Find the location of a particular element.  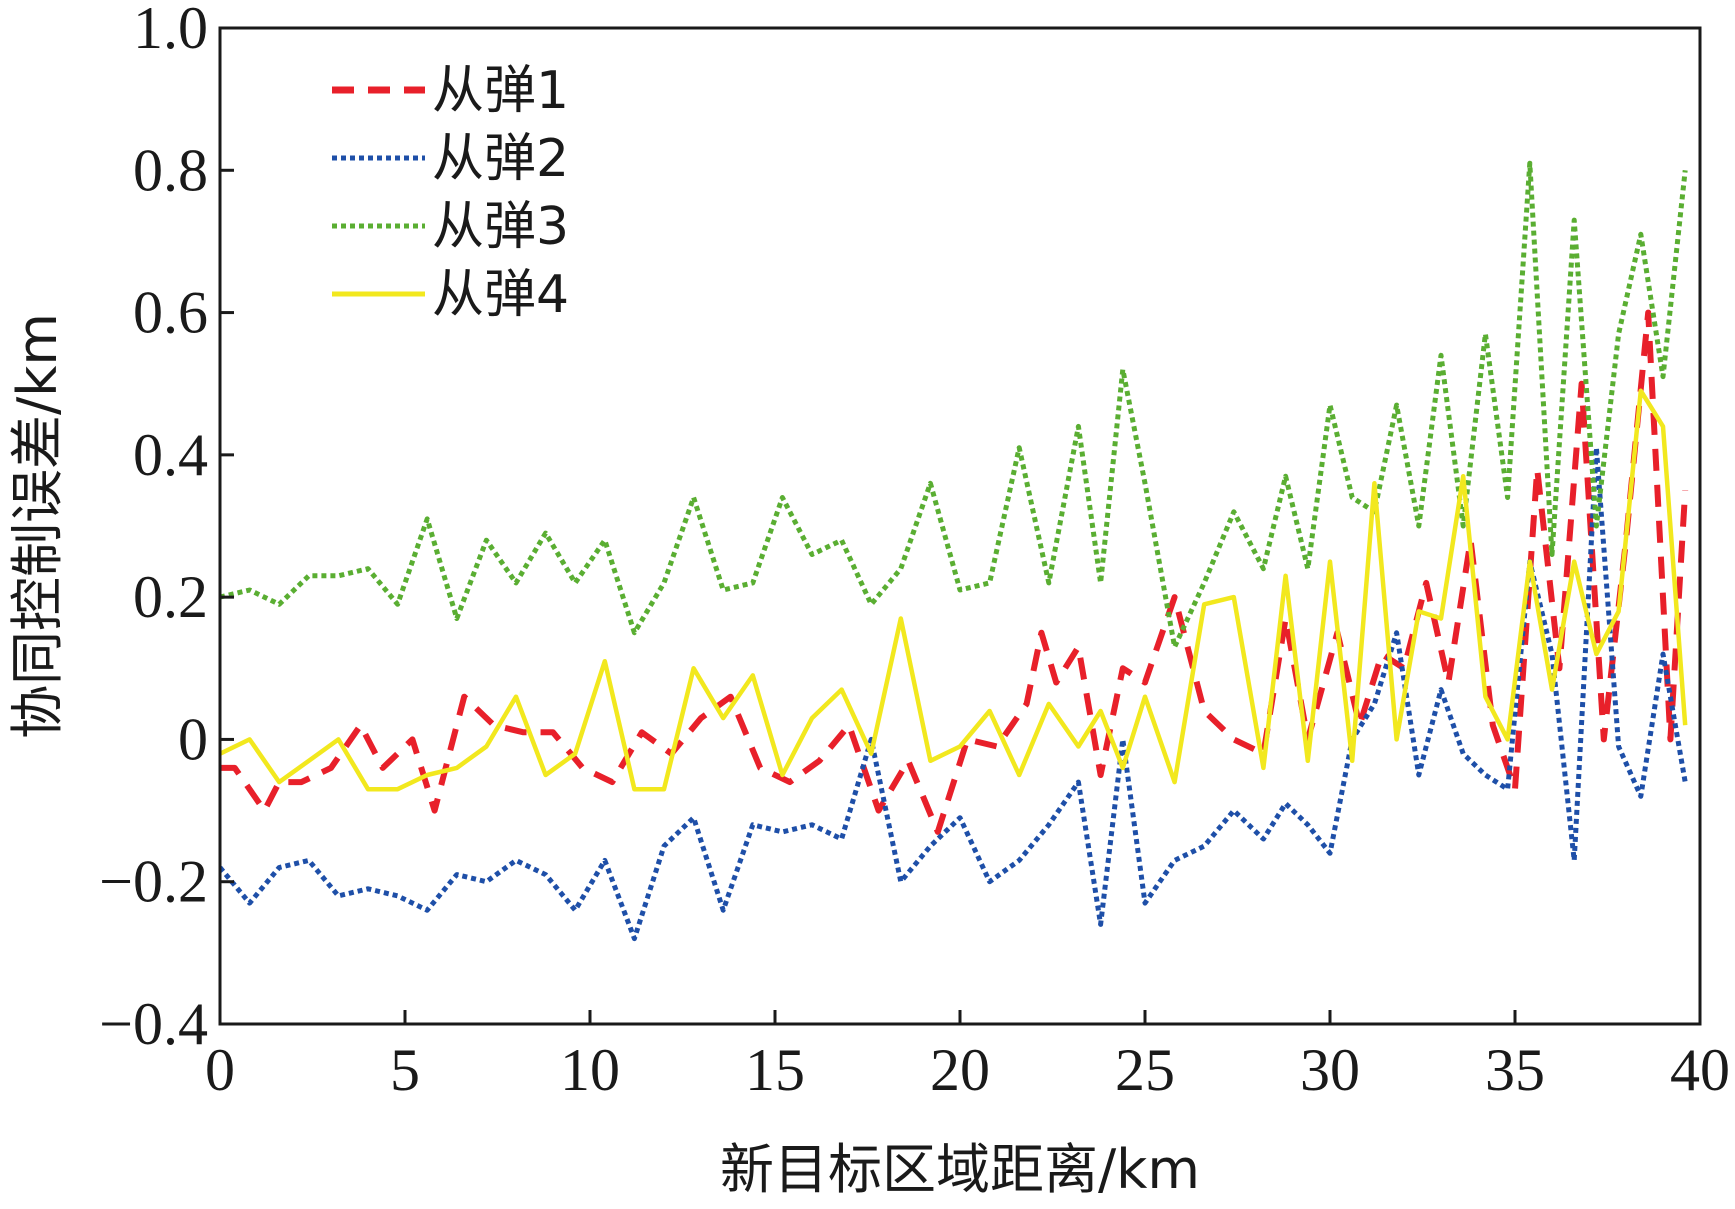

x-tick-label: 20 is located at coordinates (960, 1070).